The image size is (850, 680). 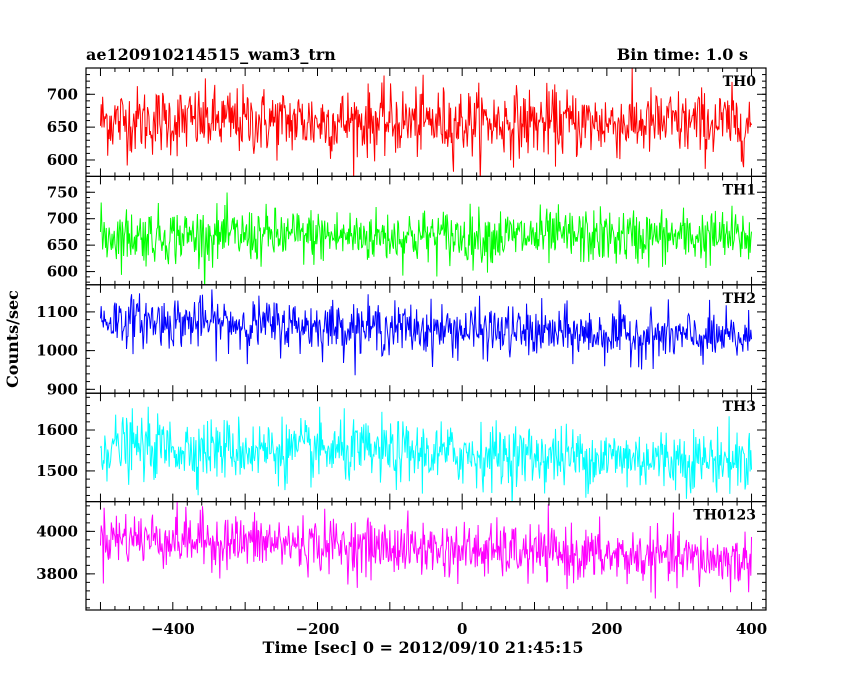 What do you see at coordinates (318, 629) in the screenshot?
I see `x-tick-label: −200` at bounding box center [318, 629].